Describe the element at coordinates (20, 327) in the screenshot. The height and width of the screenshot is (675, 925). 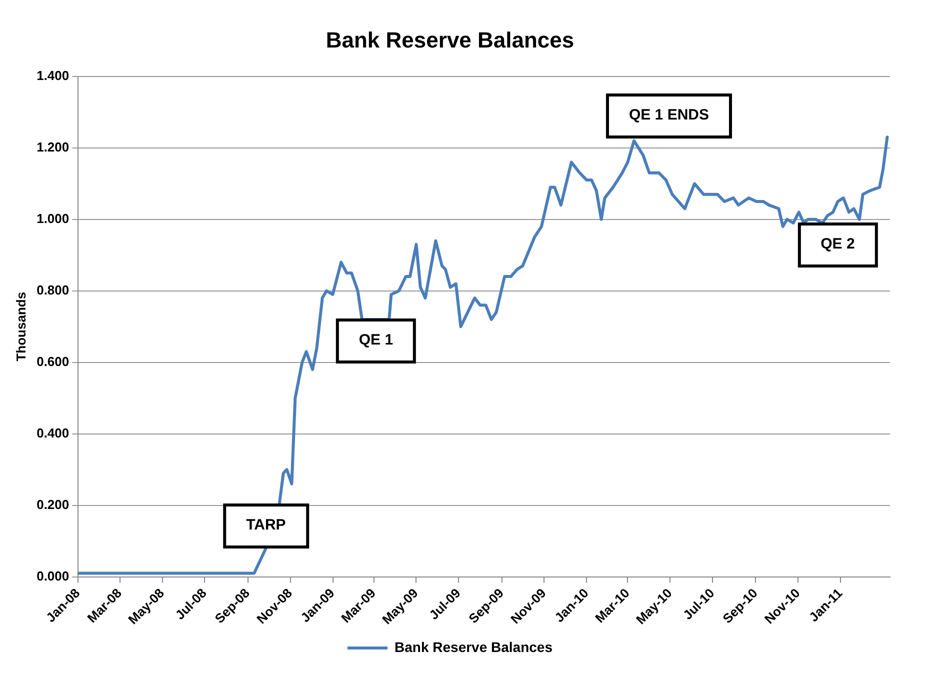
I see `y-axis-title: Thousands` at that location.